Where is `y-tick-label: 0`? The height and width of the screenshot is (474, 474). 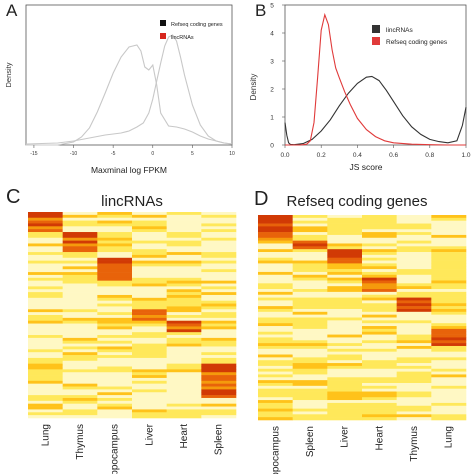 y-tick-label: 0 is located at coordinates (272, 146).